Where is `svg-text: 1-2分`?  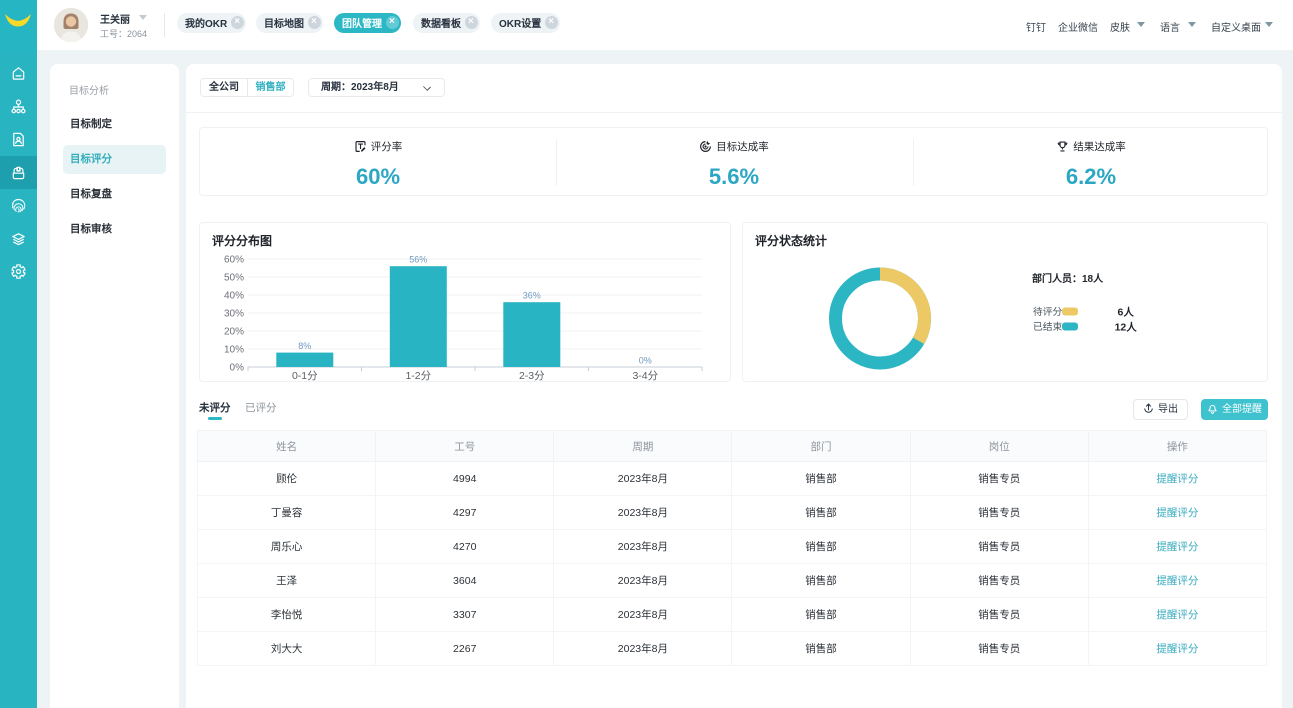
svg-text: 1-2分 is located at coordinates (418, 375).